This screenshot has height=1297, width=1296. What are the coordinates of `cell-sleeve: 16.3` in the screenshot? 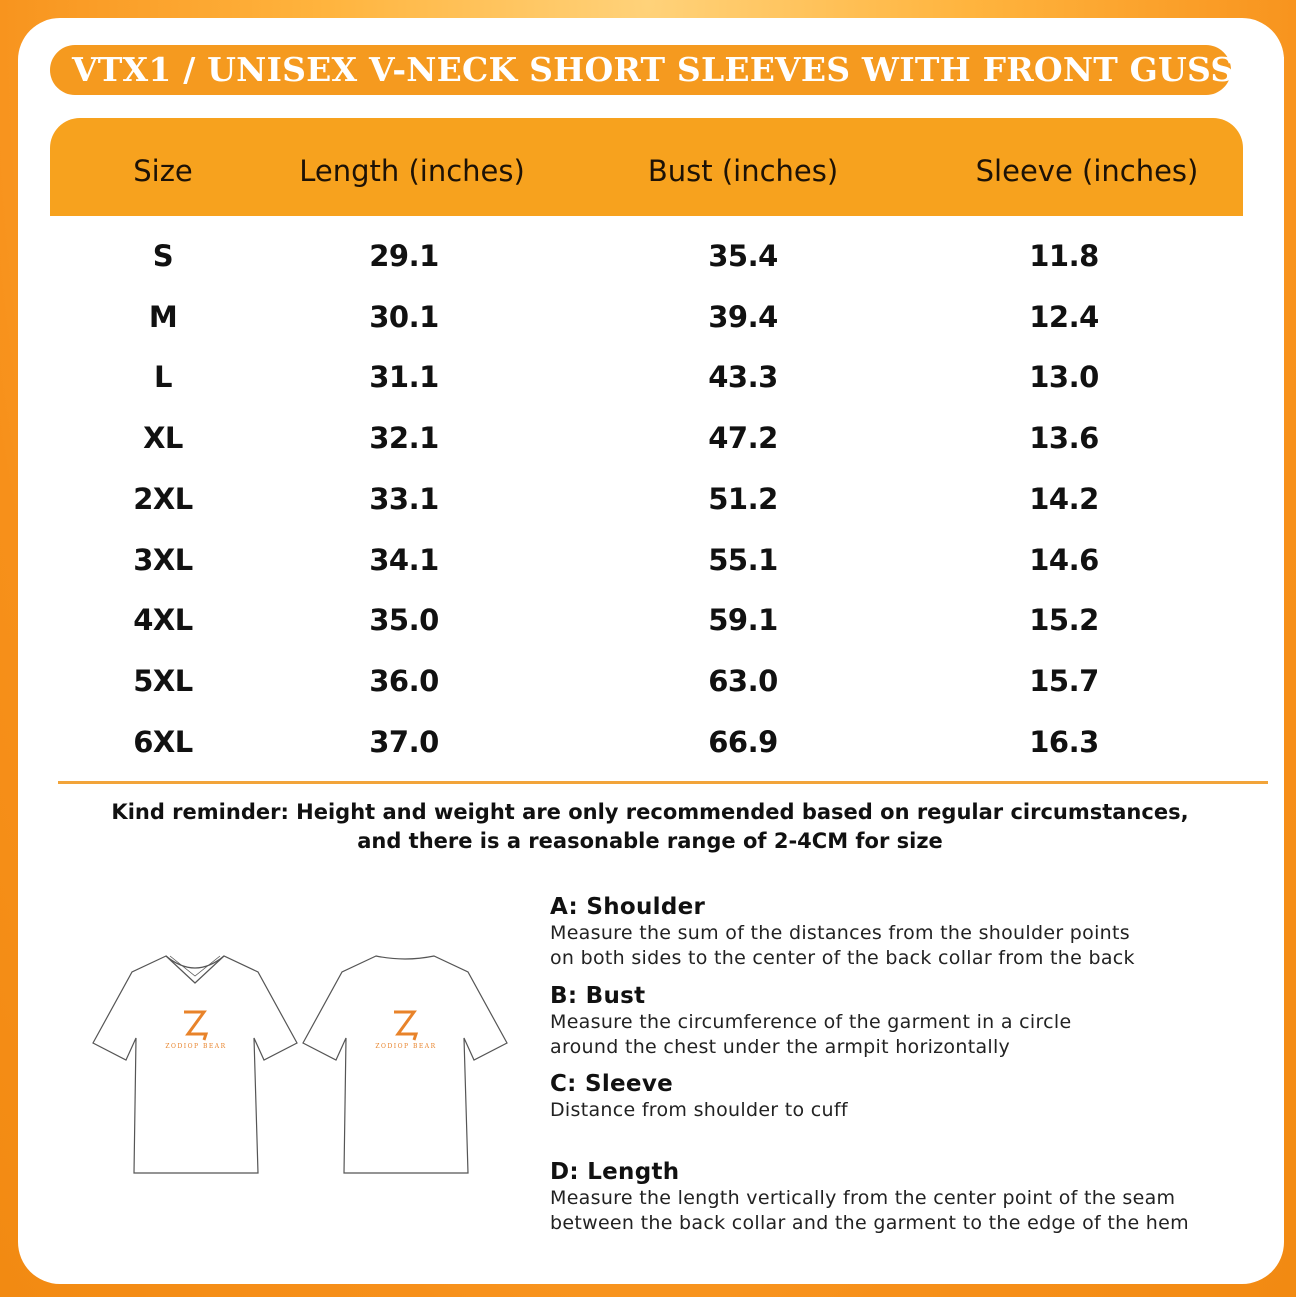 It's located at (1064, 741).